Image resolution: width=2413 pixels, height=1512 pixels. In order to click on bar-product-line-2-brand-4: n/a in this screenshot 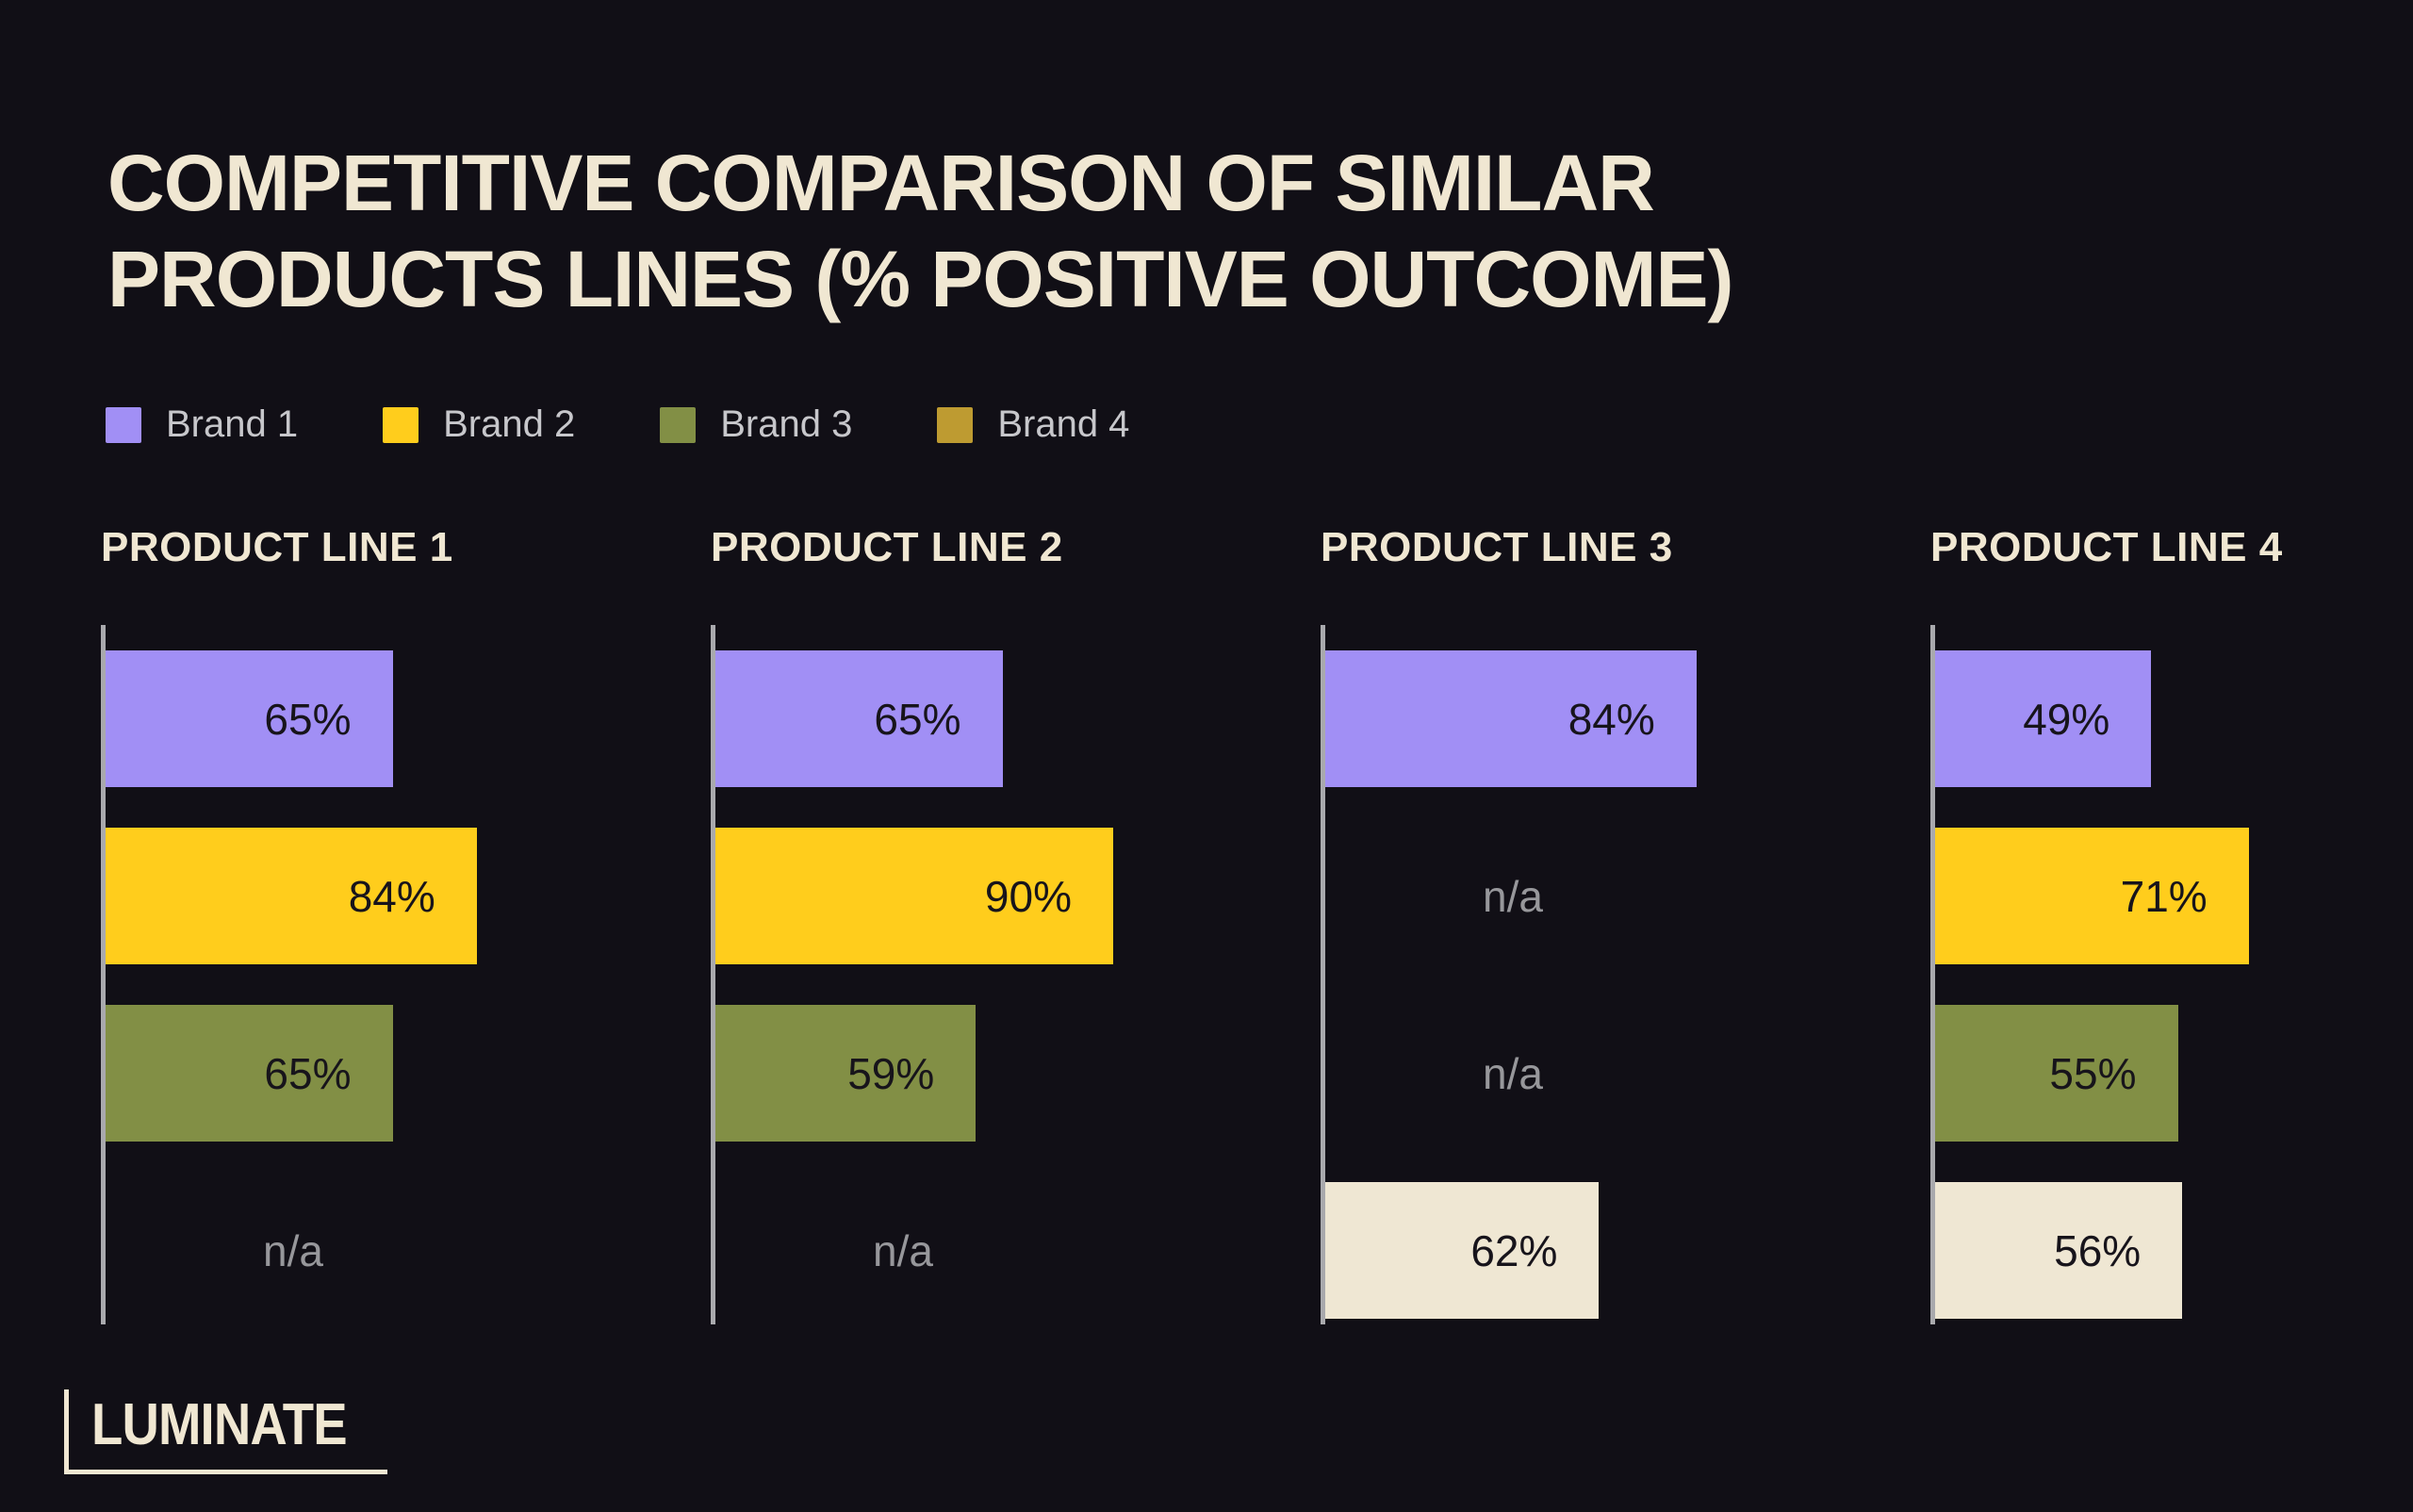, I will do `click(903, 1250)`.